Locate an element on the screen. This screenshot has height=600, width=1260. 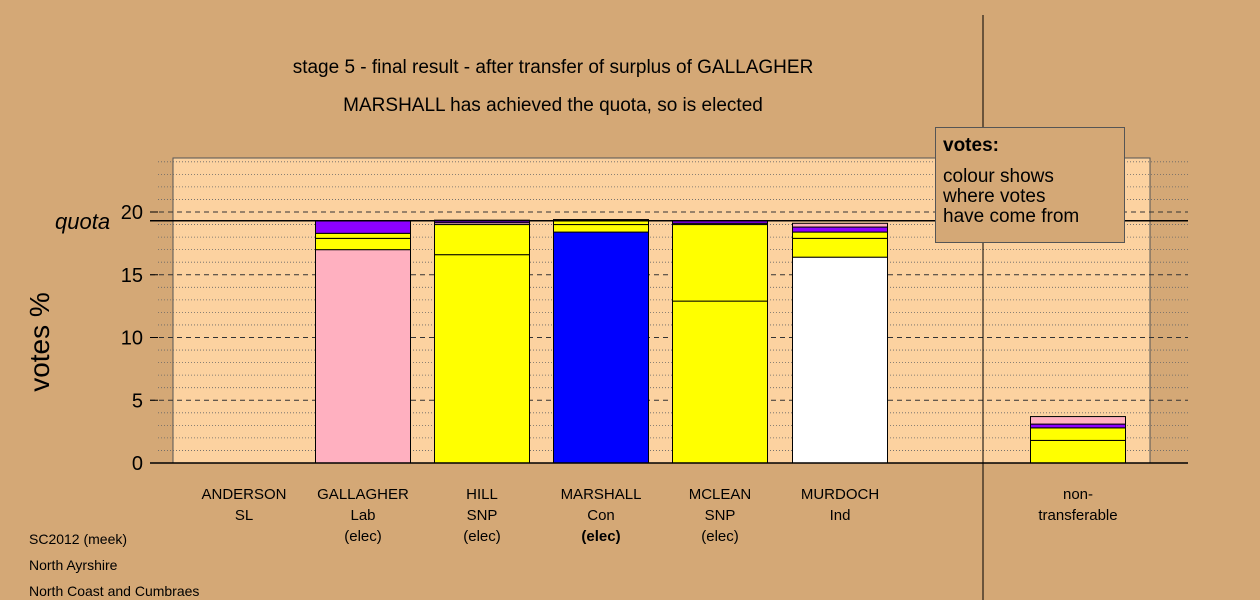
quota-label: quota is located at coordinates (83, 221).